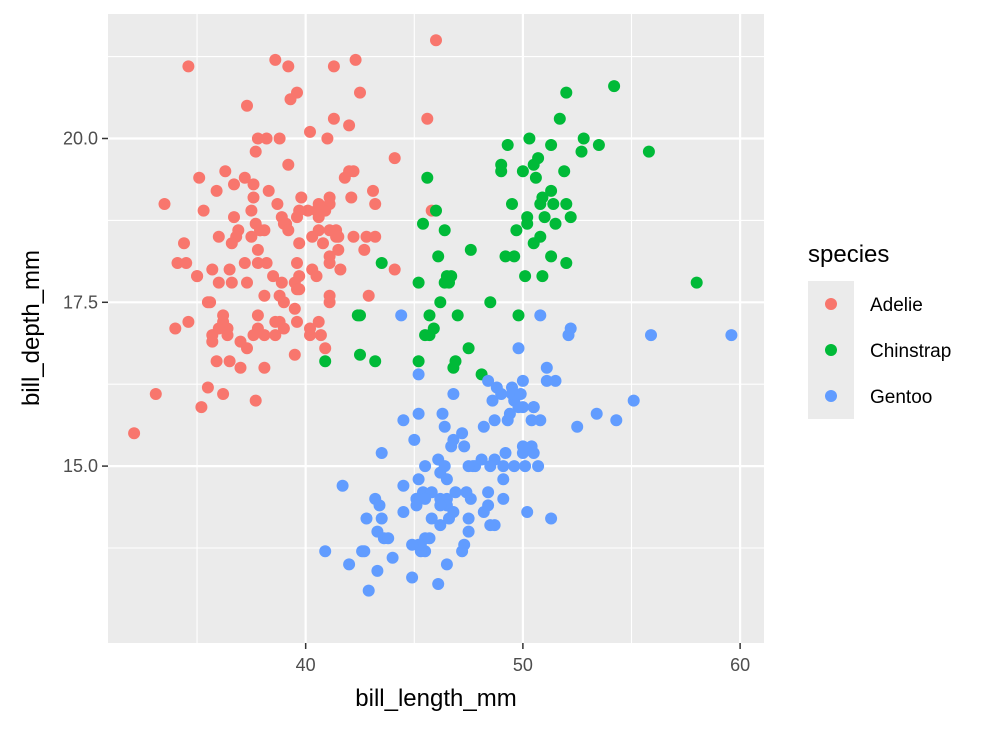 The width and height of the screenshot is (998, 729). Describe the element at coordinates (831, 396) in the screenshot. I see `legend-key-gentoo` at that location.